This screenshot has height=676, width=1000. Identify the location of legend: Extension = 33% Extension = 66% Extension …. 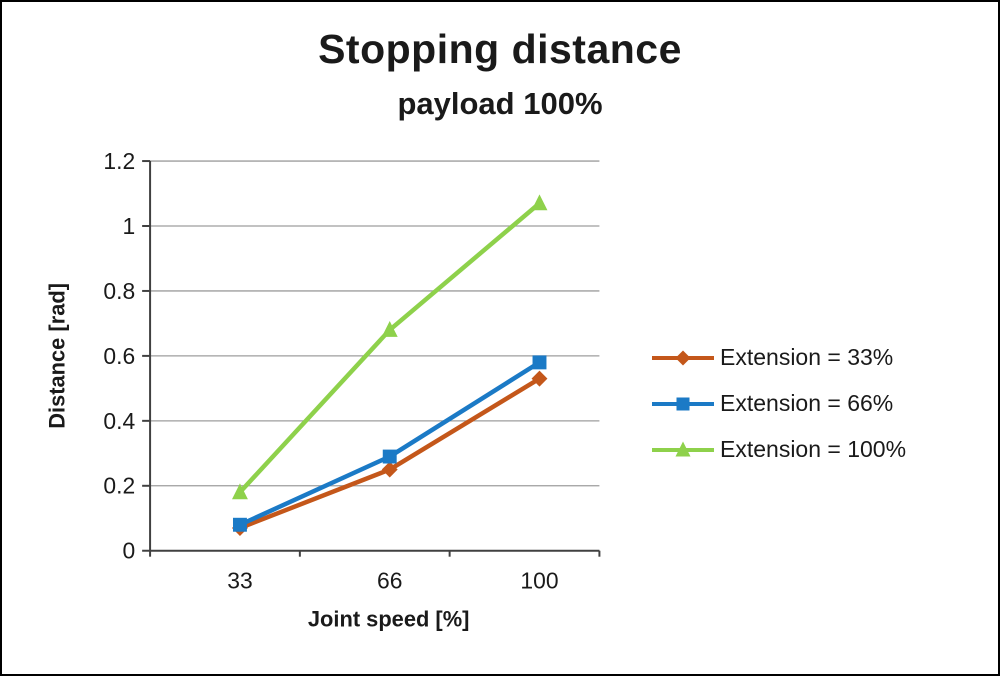
(778, 403).